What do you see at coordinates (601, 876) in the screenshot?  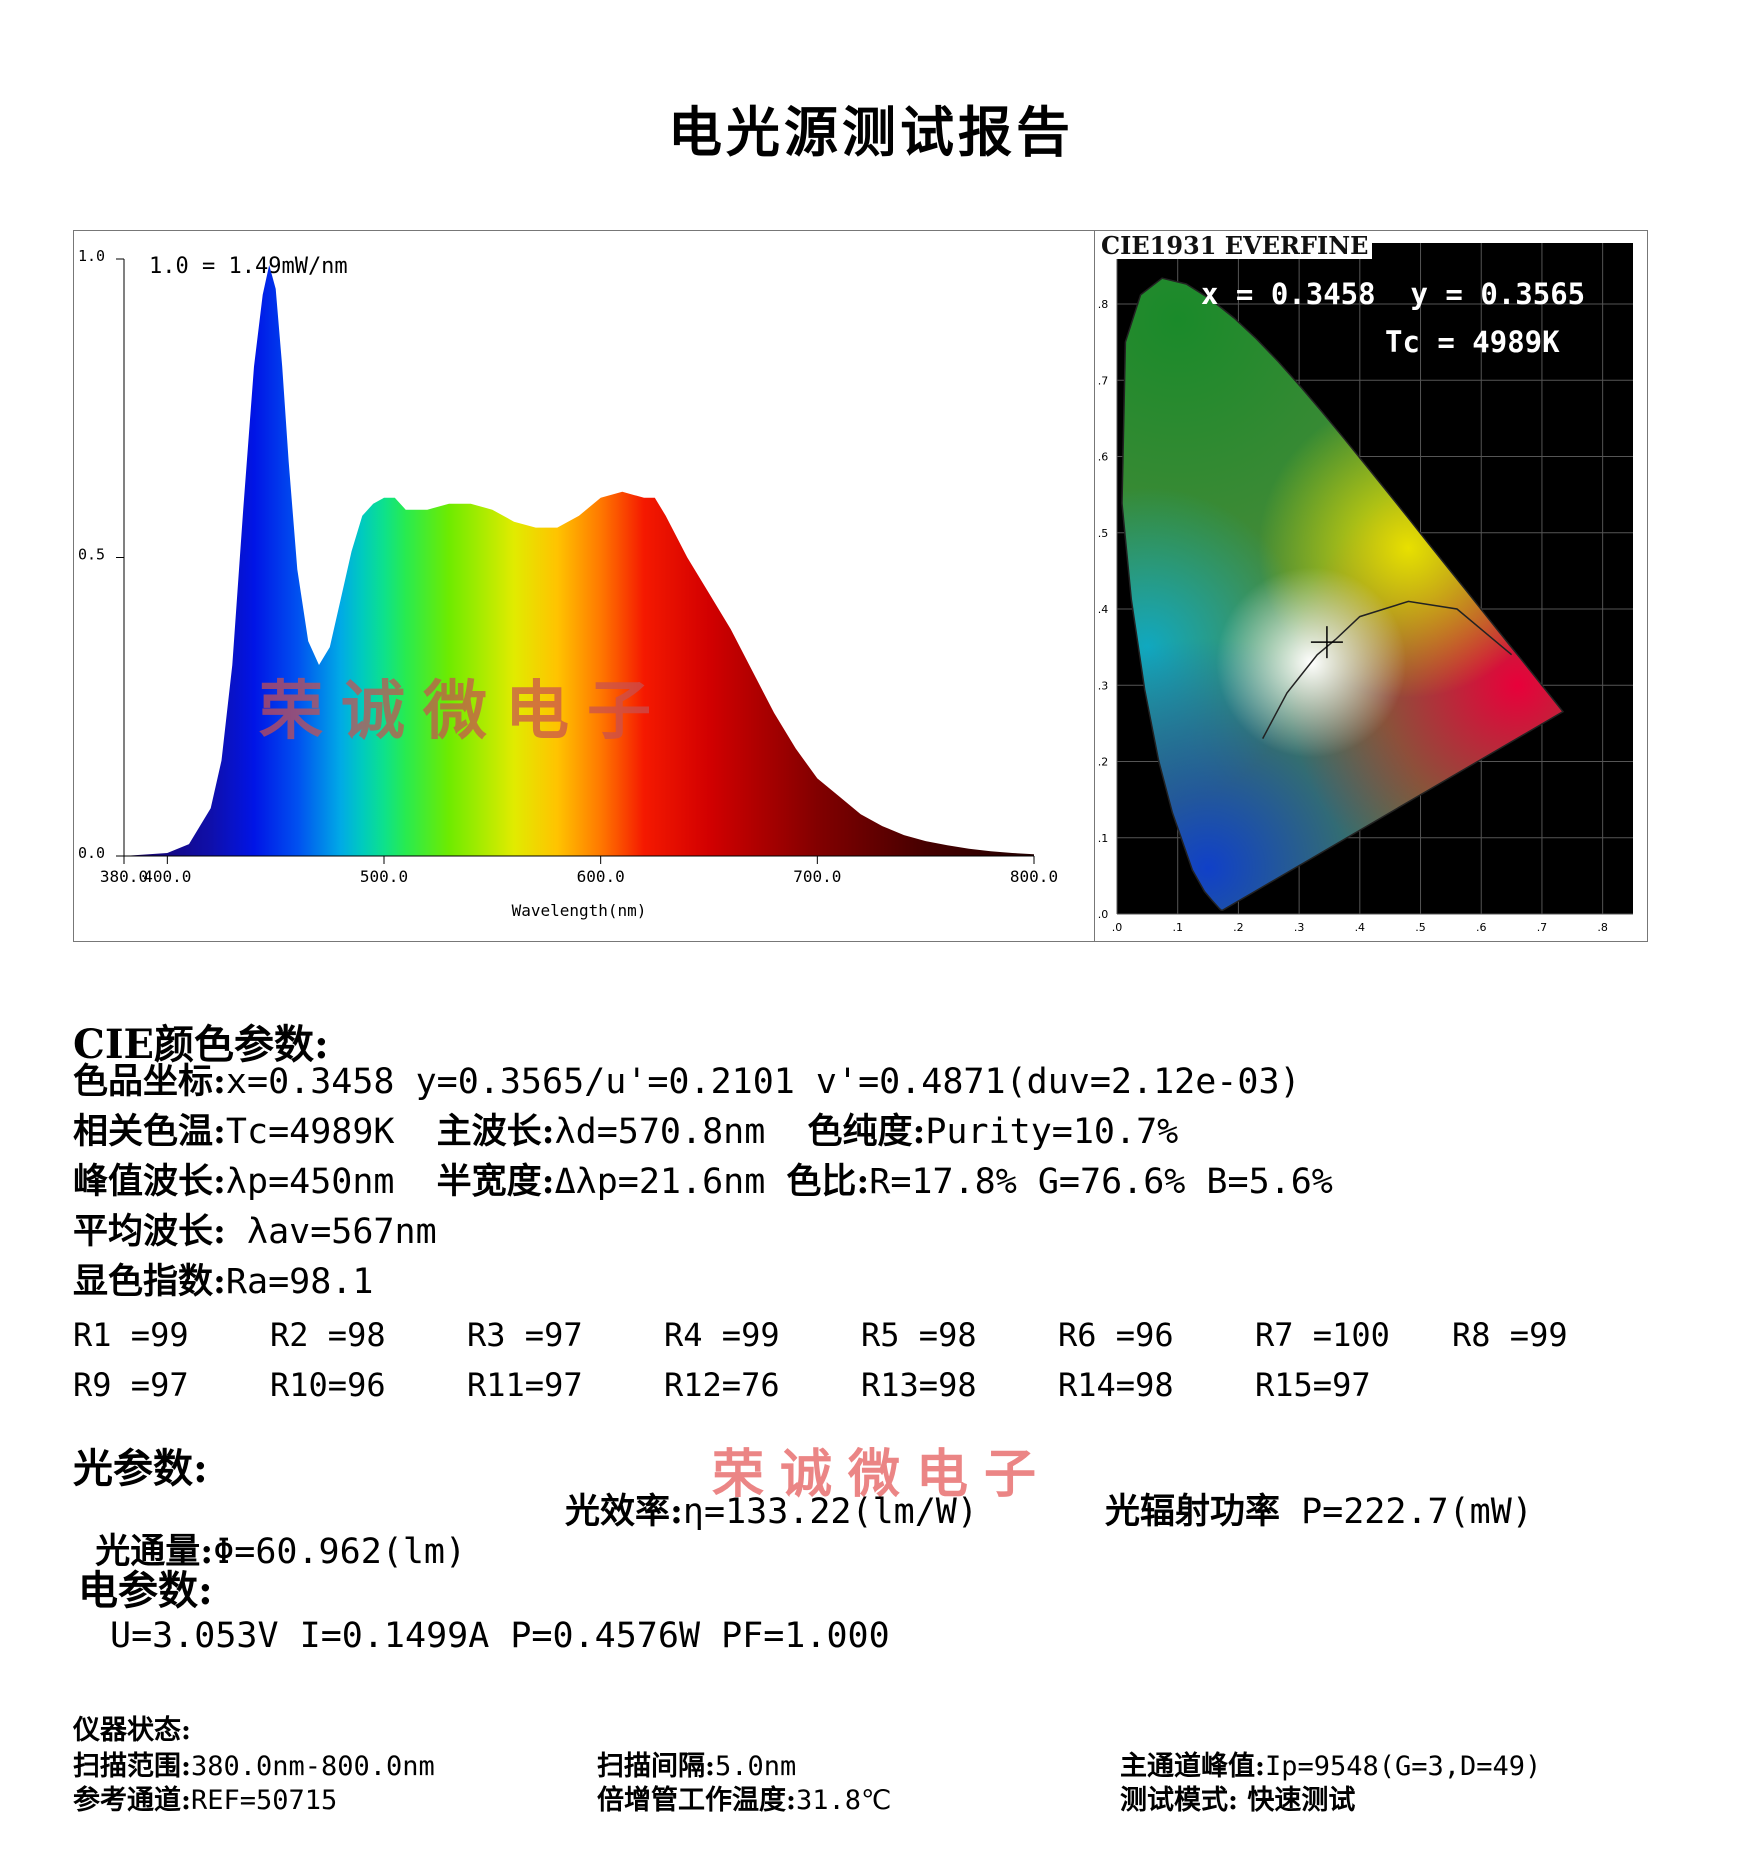 I see `x-tick-label: 600.0` at bounding box center [601, 876].